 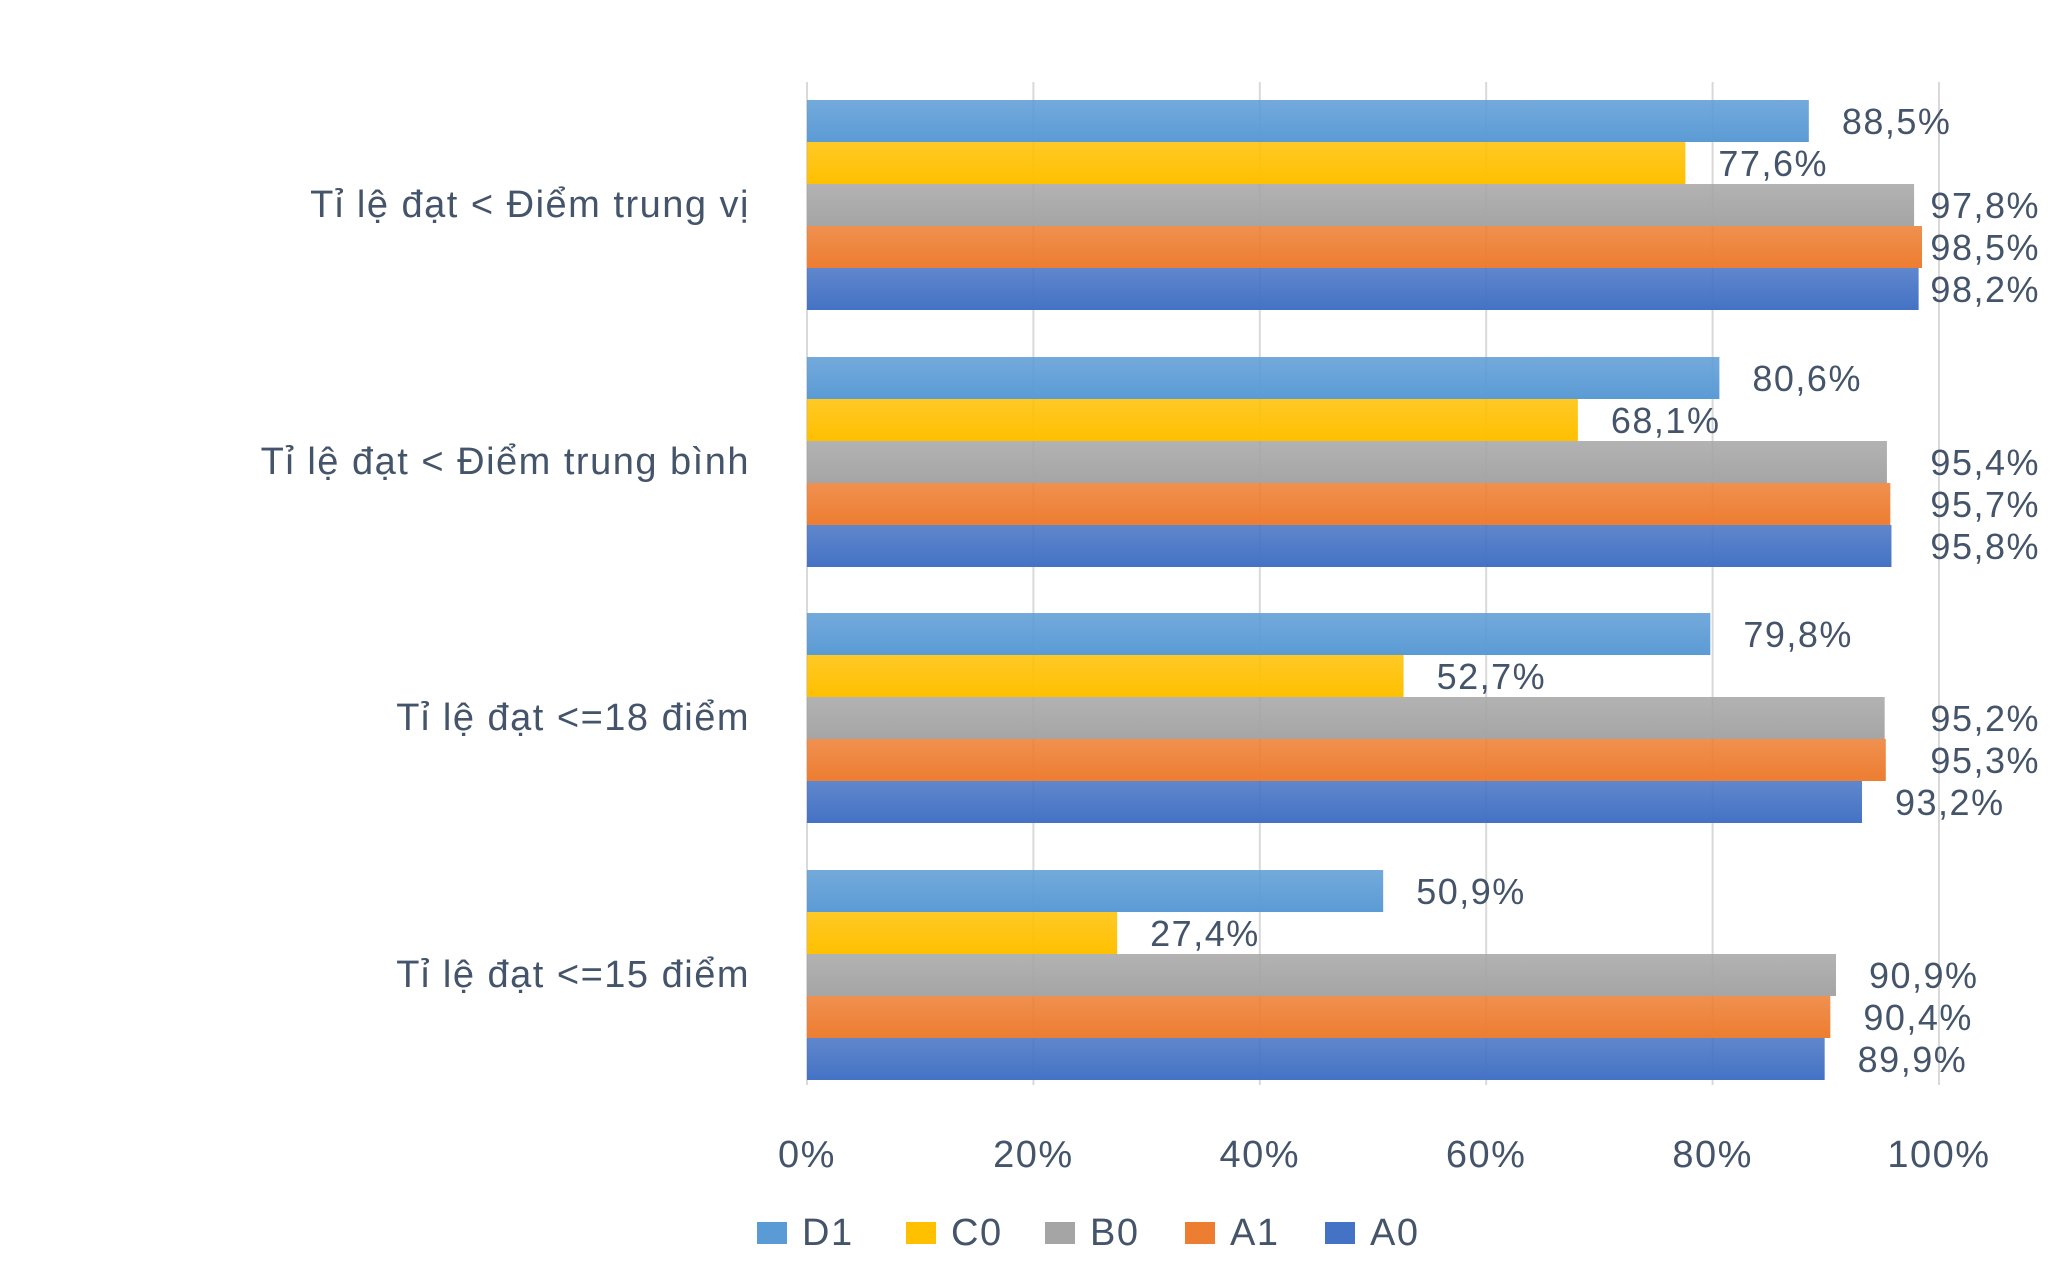 What do you see at coordinates (1033, 1155) in the screenshot?
I see `x-tick-label: 20%` at bounding box center [1033, 1155].